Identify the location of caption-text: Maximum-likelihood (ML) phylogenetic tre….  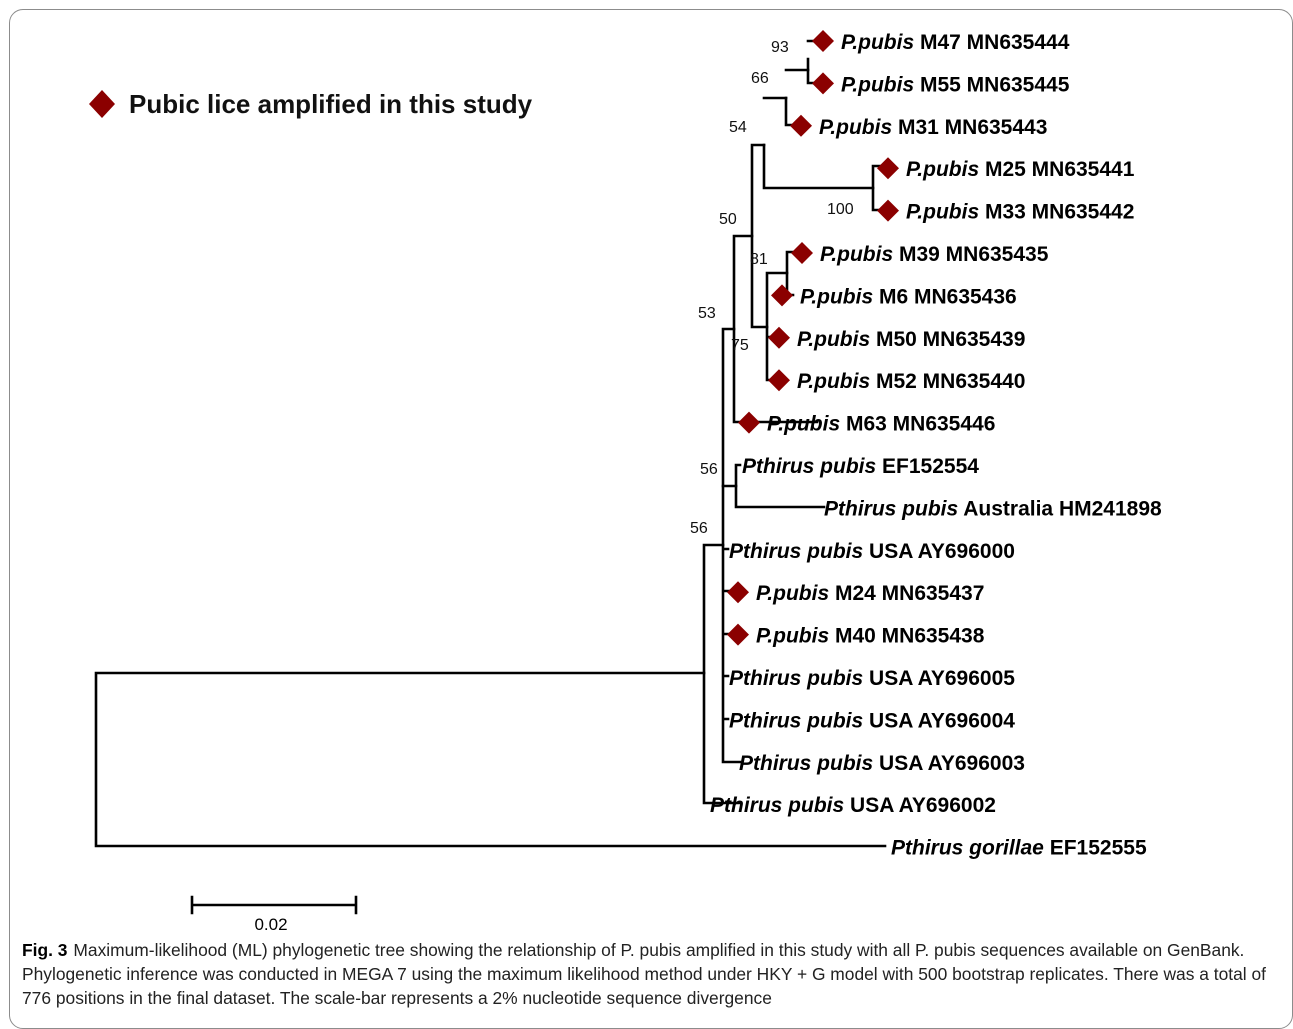
(644, 974).